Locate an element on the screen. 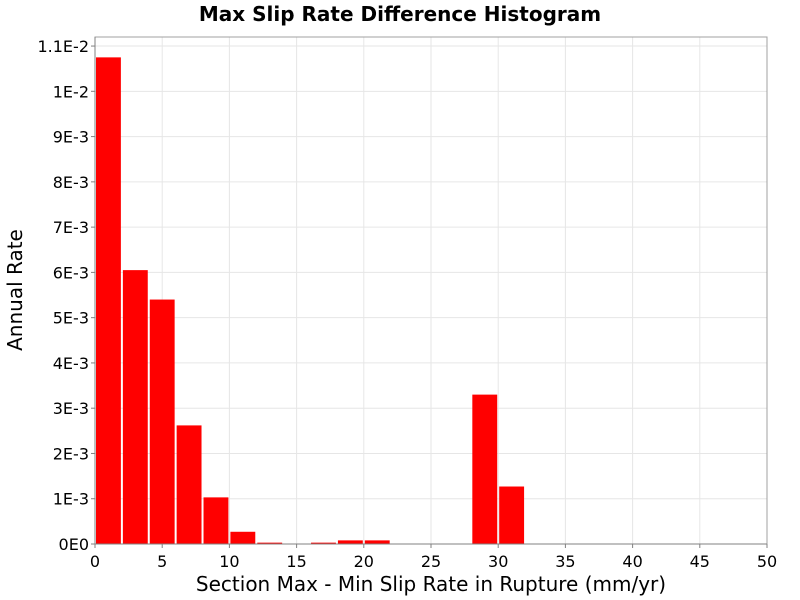 The image size is (800, 600). y-tick-label: 3E-3 is located at coordinates (71, 408).